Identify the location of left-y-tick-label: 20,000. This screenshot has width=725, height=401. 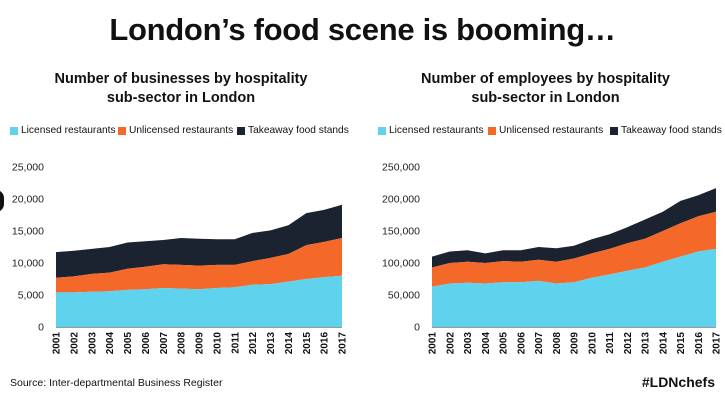
(28, 200).